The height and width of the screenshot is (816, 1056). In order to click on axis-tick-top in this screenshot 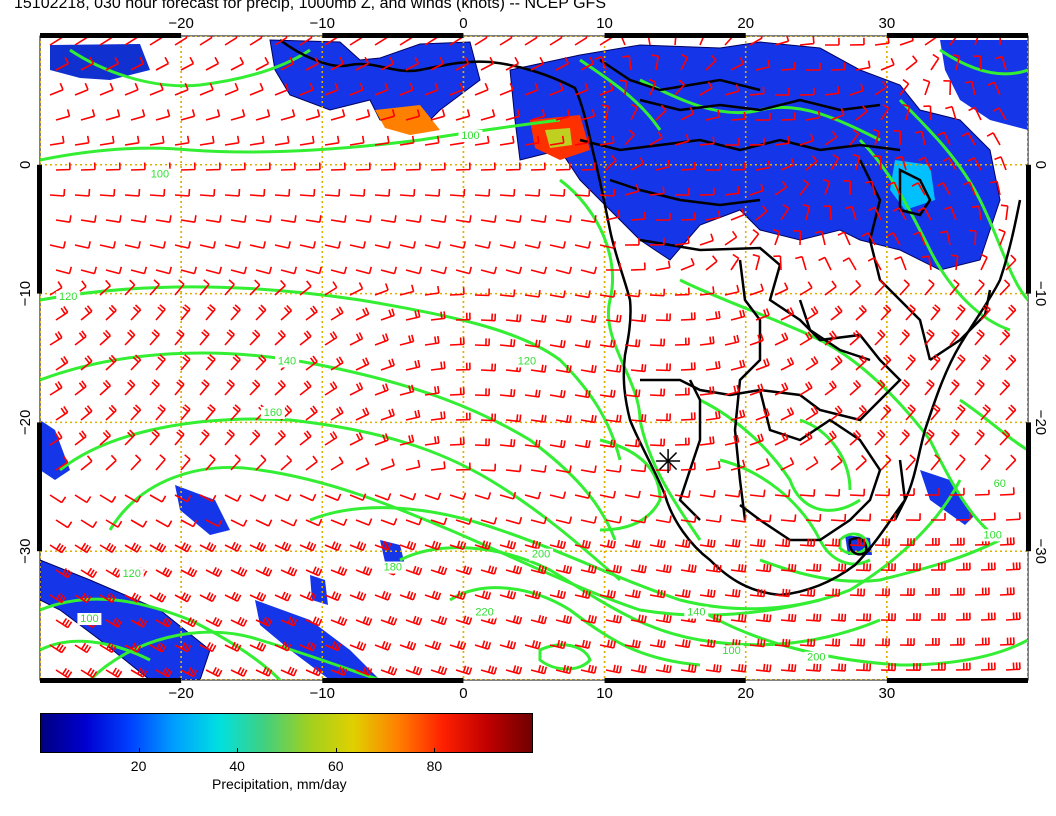, I will do `click(675, 35)`.